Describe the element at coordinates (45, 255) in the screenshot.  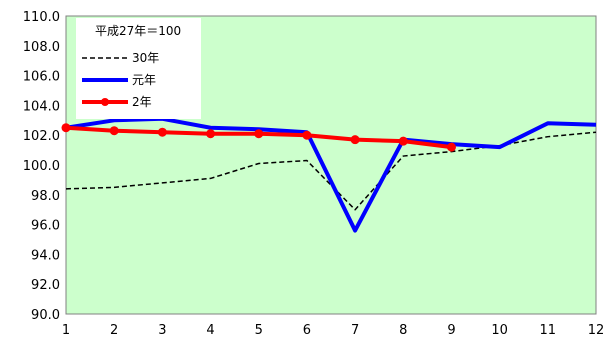
I see `y-tick-label: 94.0` at that location.